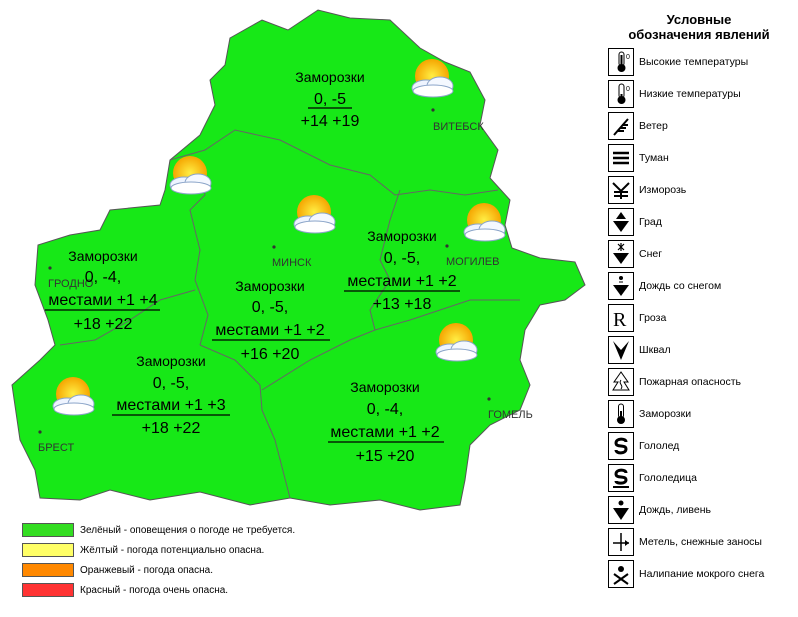  I want to click on region-forecast-vitebsk: Заморозки 0, -5 +14 +19, so click(329, 99).